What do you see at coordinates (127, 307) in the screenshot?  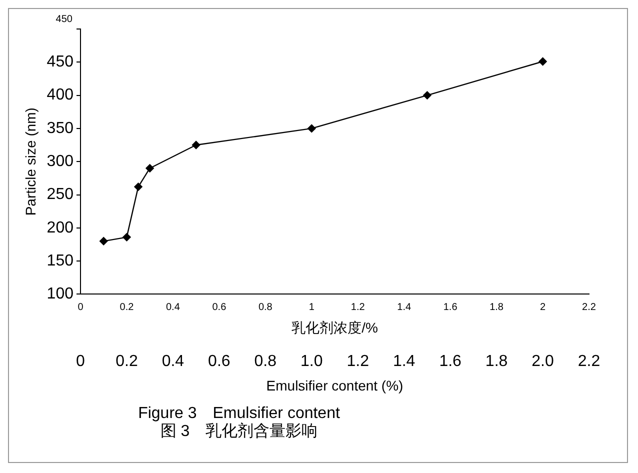 I see `x2-tick-label: 0.2` at bounding box center [127, 307].